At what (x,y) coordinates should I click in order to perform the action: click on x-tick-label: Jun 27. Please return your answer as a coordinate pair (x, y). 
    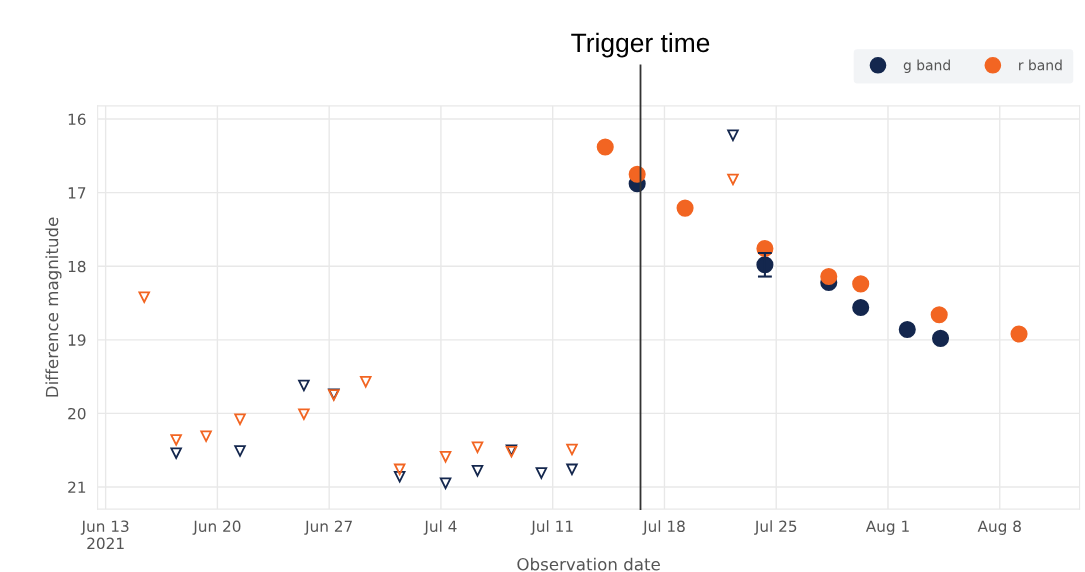
    Looking at the image, I should click on (328, 527).